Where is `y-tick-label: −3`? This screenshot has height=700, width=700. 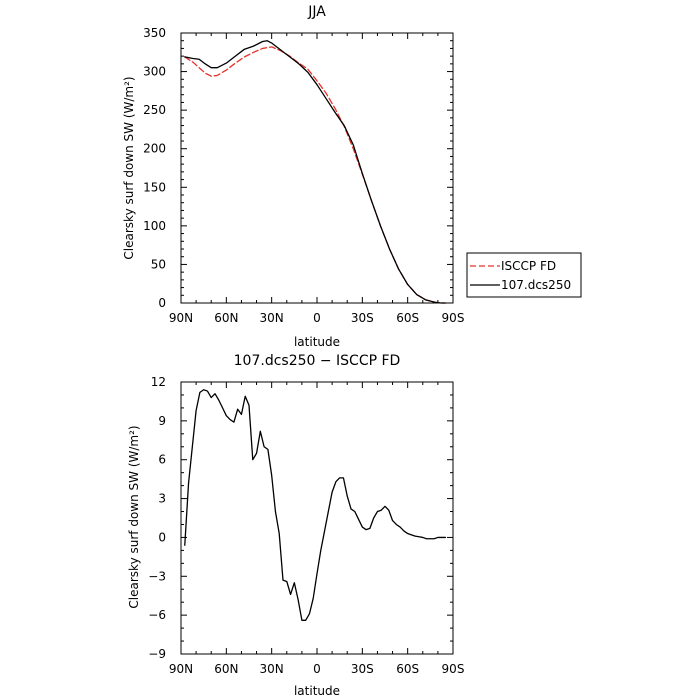 y-tick-label: −3 is located at coordinates (157, 576).